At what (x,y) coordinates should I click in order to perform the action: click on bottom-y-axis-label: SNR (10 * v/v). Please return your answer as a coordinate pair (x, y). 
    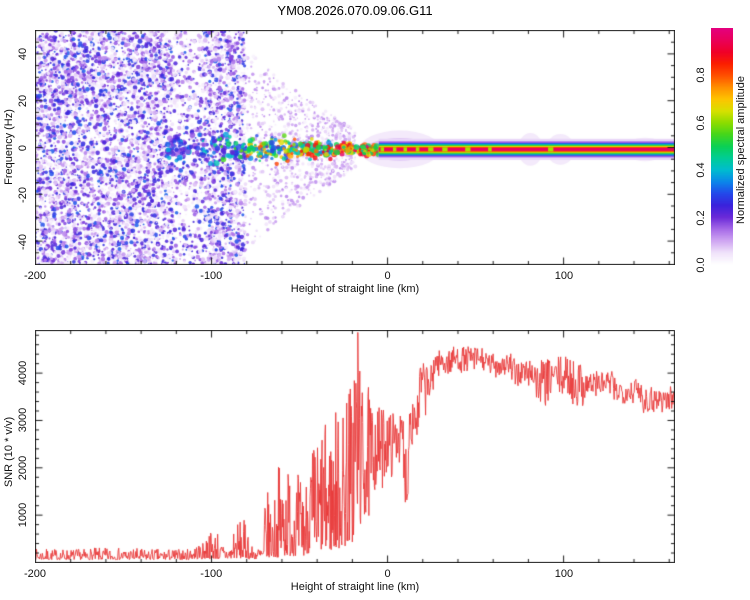
    Looking at the image, I should click on (9, 452).